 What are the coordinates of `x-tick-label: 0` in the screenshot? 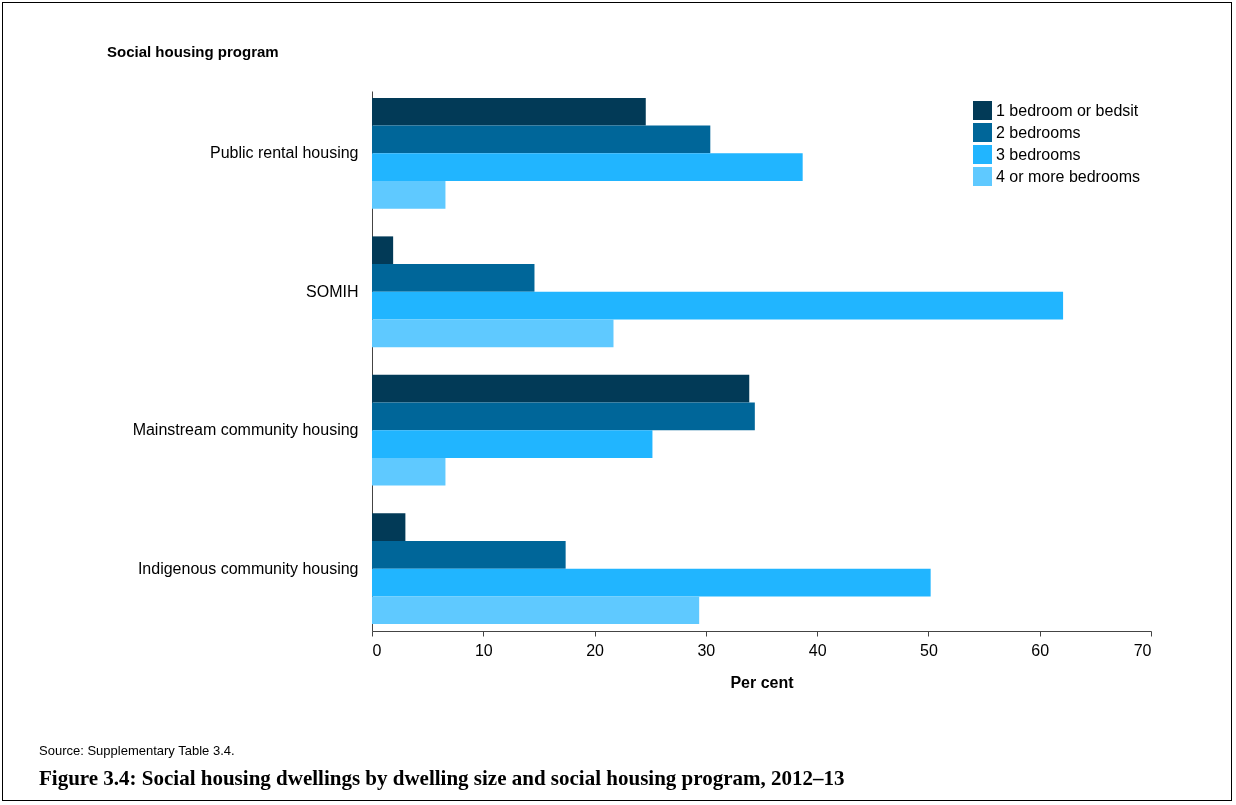 It's located at (377, 650).